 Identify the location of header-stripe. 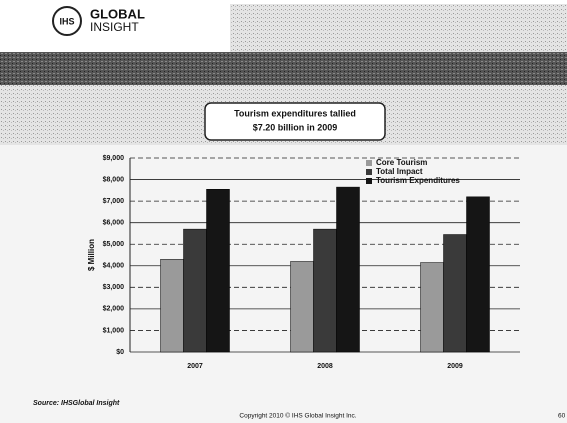
(283, 68).